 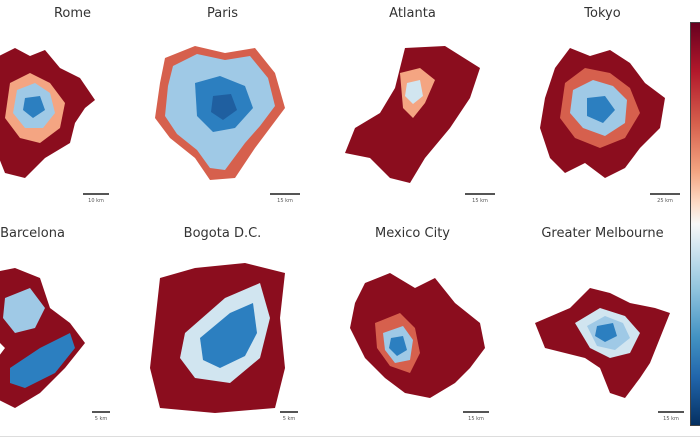 I want to click on greater-melbourne-map, so click(x=602, y=343).